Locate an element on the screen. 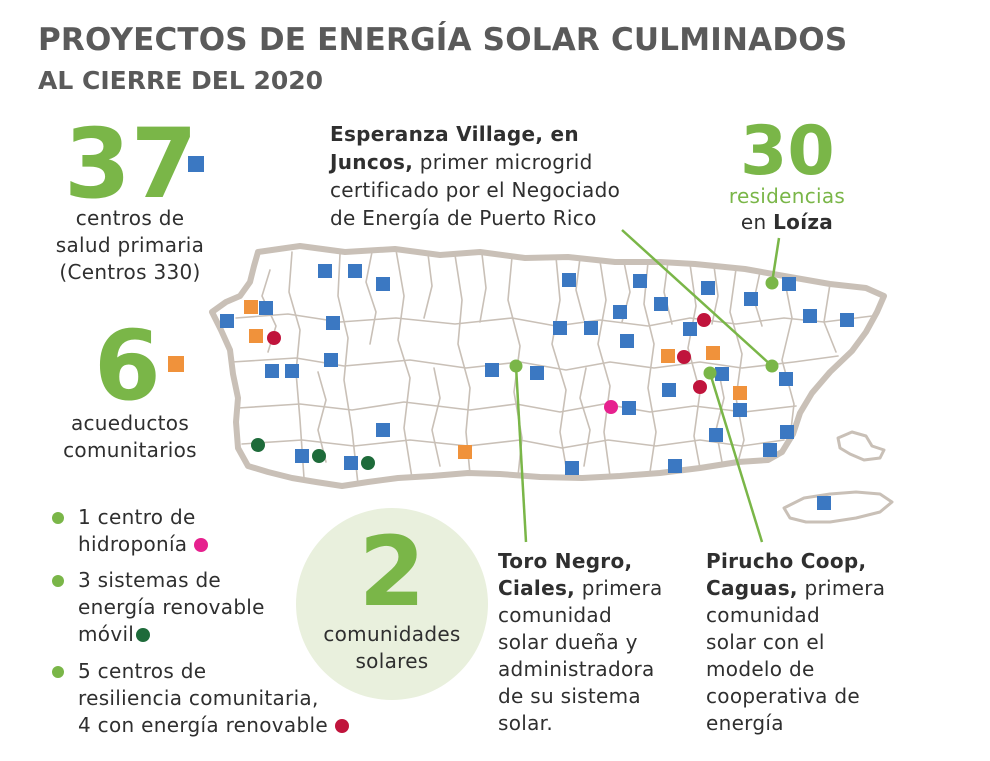 The width and height of the screenshot is (990, 761). esperanza-line: Juncos, primer microgrid is located at coordinates (461, 162).